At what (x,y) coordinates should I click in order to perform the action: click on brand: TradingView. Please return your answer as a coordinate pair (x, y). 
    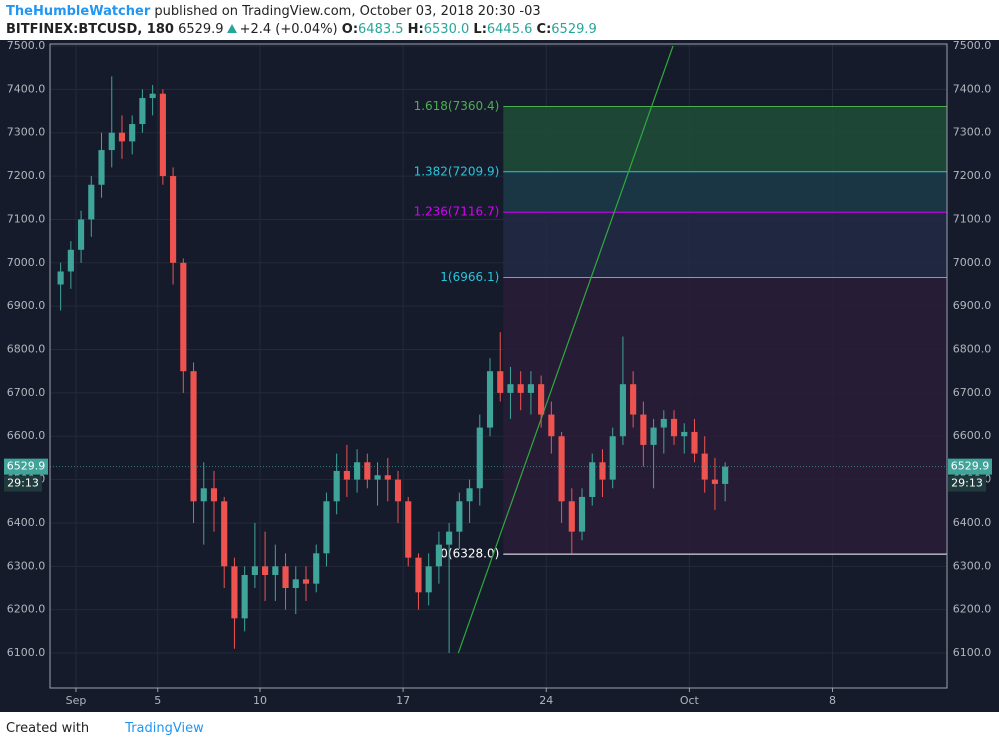
    Looking at the image, I should click on (164, 728).